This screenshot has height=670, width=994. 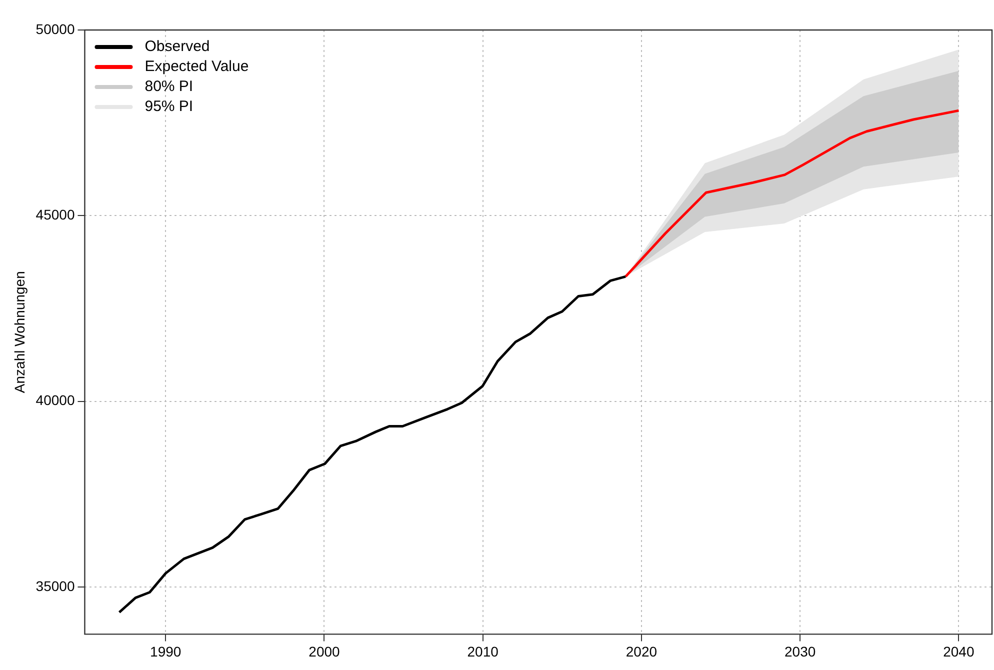 What do you see at coordinates (55, 586) in the screenshot?
I see `y-tick-label: 35000` at bounding box center [55, 586].